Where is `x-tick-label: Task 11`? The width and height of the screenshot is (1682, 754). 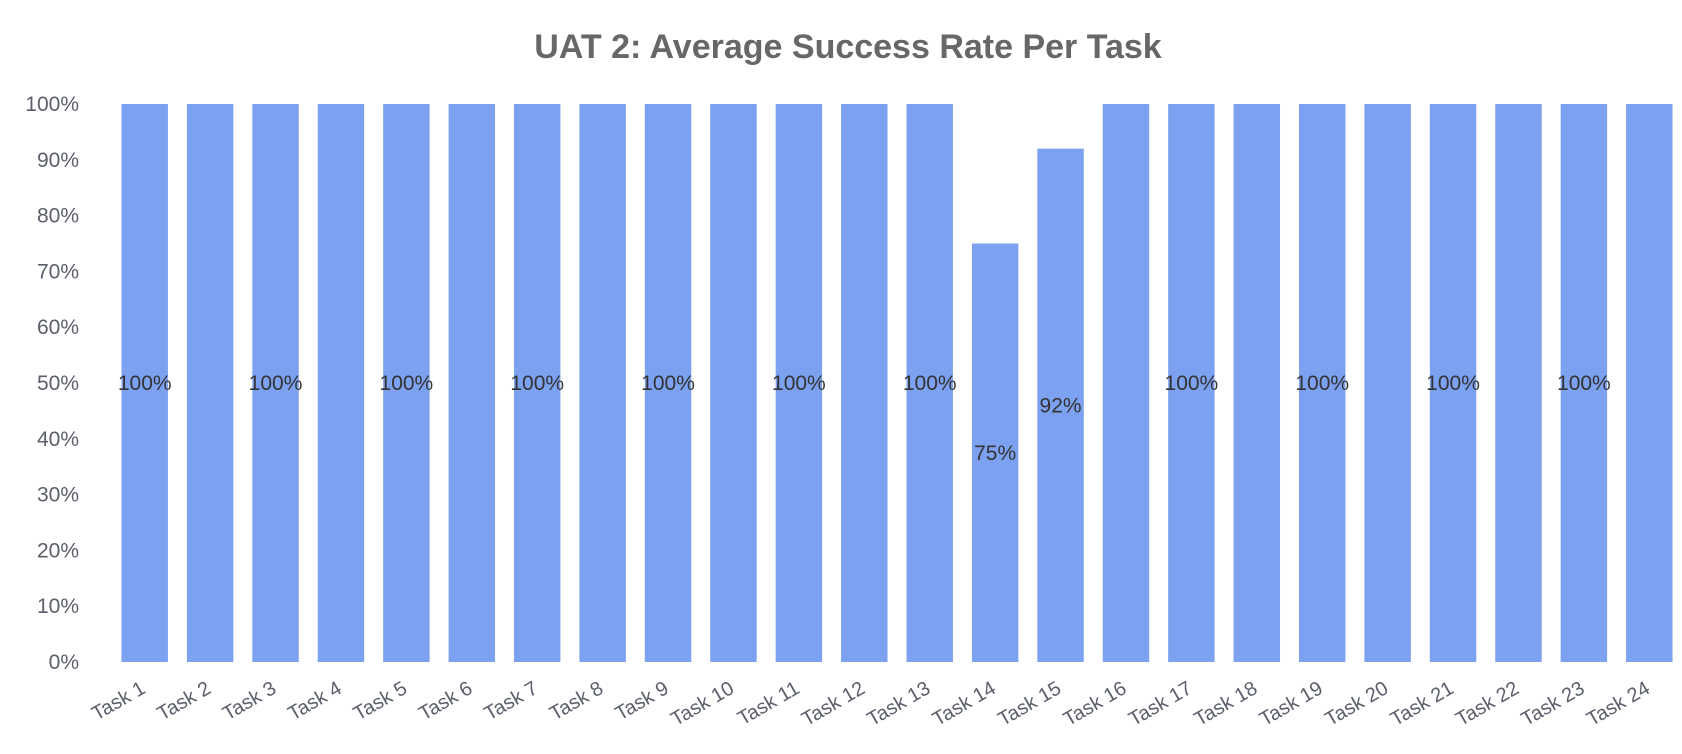
x-tick-label: Task 11 is located at coordinates (768, 703).